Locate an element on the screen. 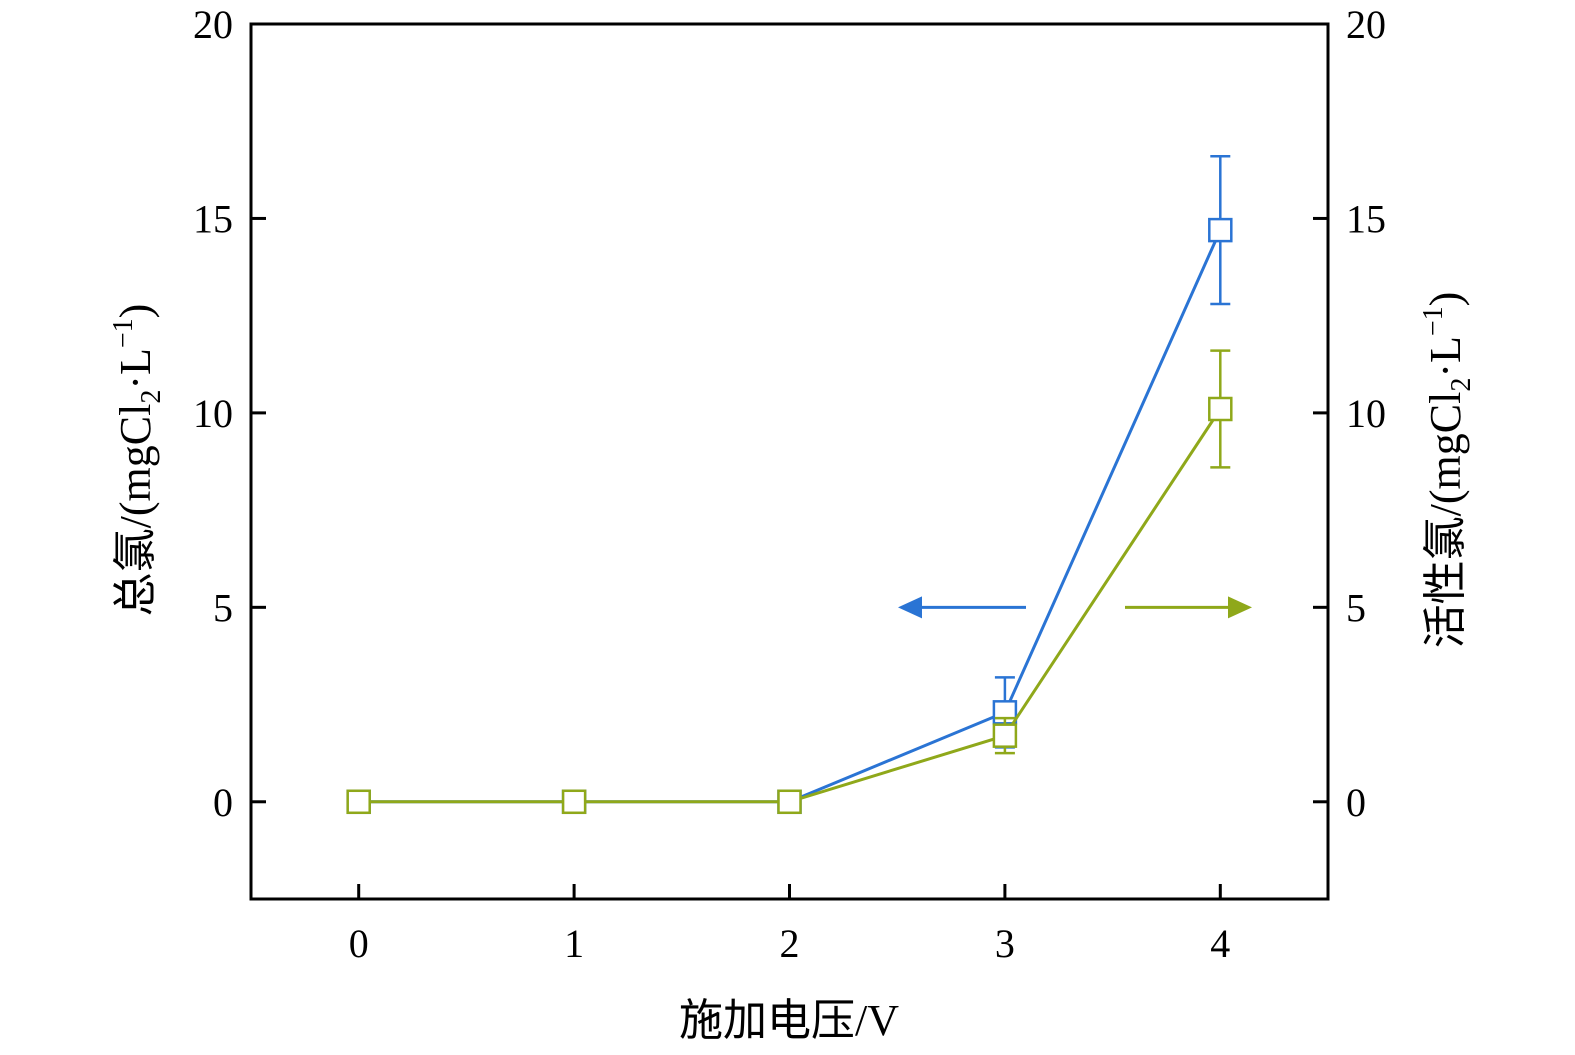  y-axis-left-title: 总氯/(mgCl2·L−1) is located at coordinates (137, 460).